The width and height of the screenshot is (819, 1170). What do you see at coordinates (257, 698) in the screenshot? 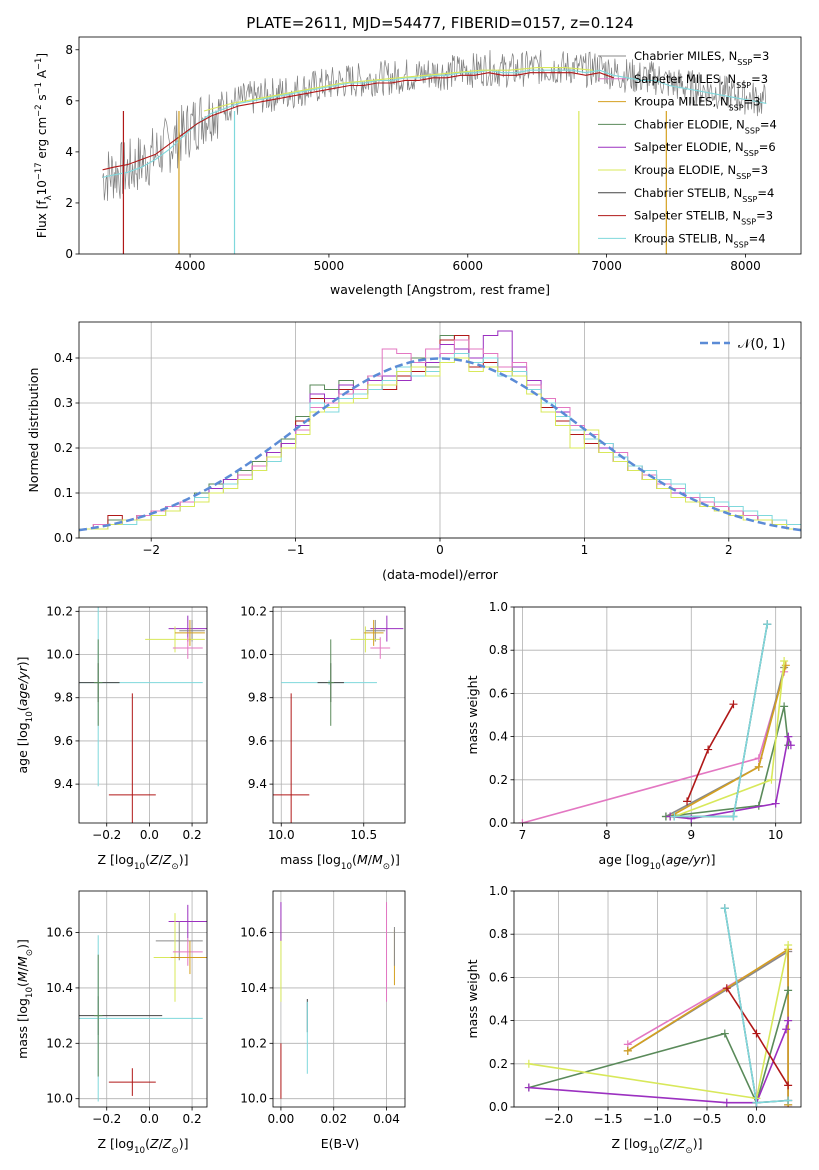
I see `y-tick-label: 9.8` at bounding box center [257, 698].